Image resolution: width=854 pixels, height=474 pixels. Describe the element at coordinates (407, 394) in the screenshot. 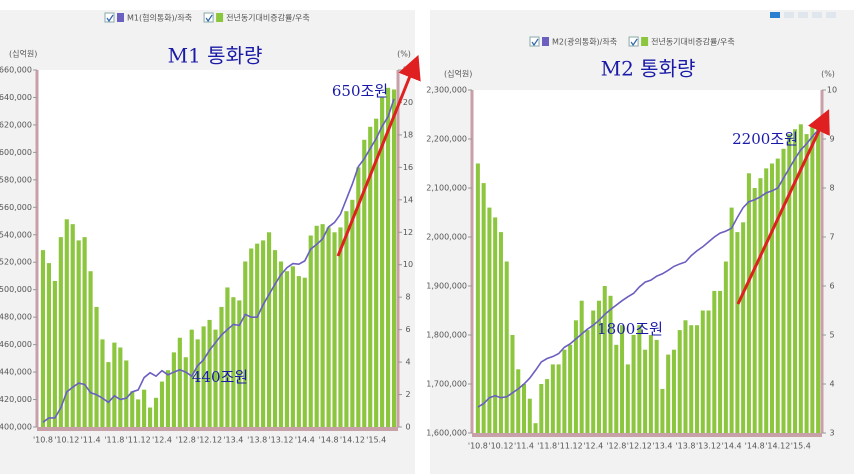

I see `y2-tick-label: 2` at that location.